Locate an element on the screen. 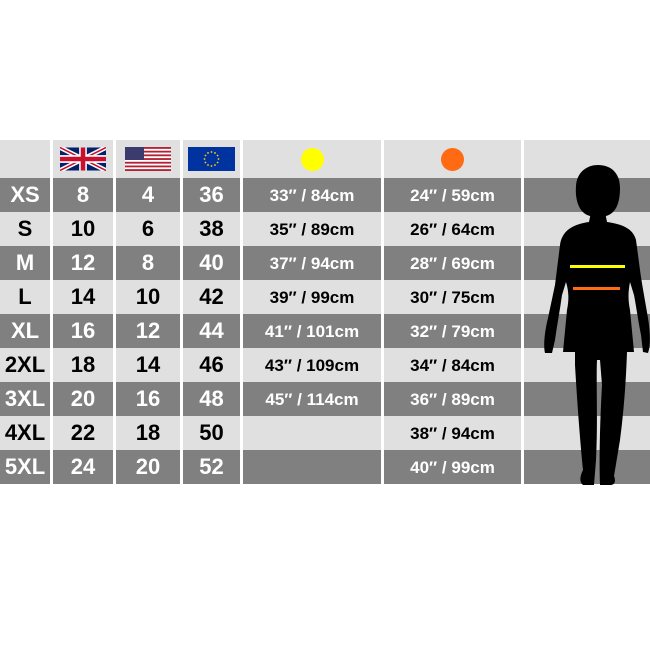 This screenshot has height=650, width=650. header-bust is located at coordinates (312, 159).